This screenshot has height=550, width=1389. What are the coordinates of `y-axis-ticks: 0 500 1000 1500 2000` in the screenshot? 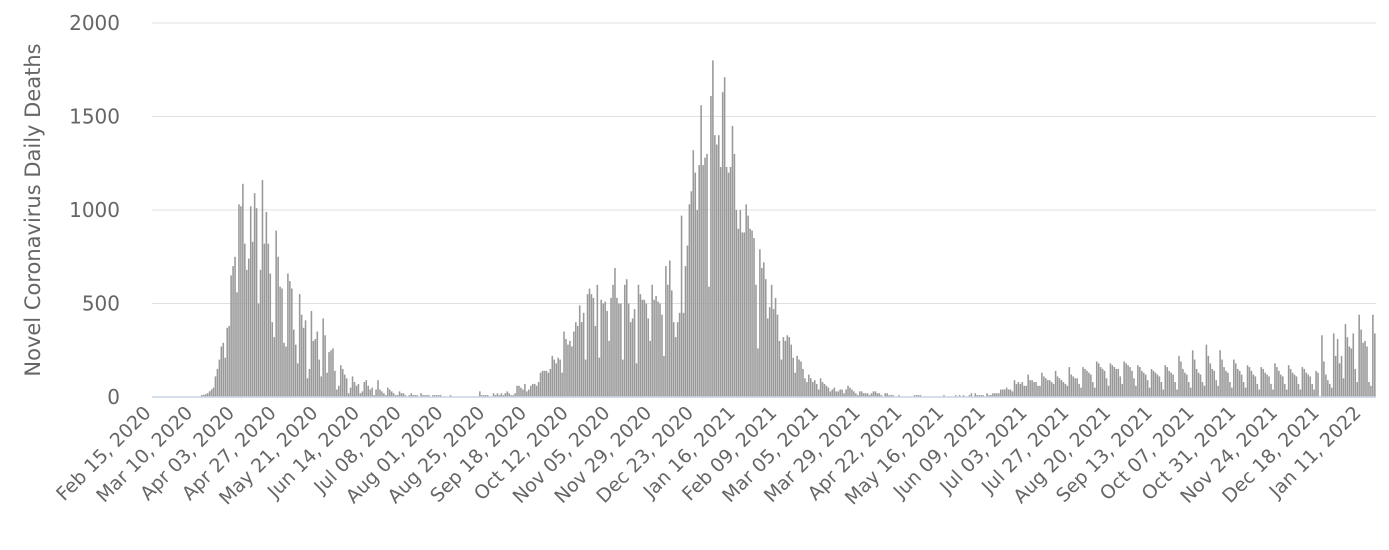 It's located at (94, 210).